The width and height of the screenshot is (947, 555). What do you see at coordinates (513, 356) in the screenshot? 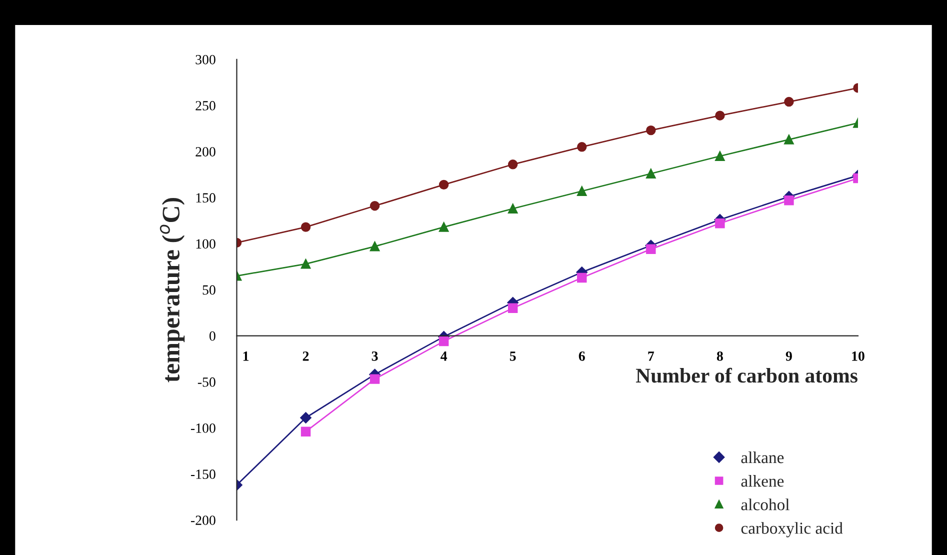
I see `x-tick-label: 5` at bounding box center [513, 356].